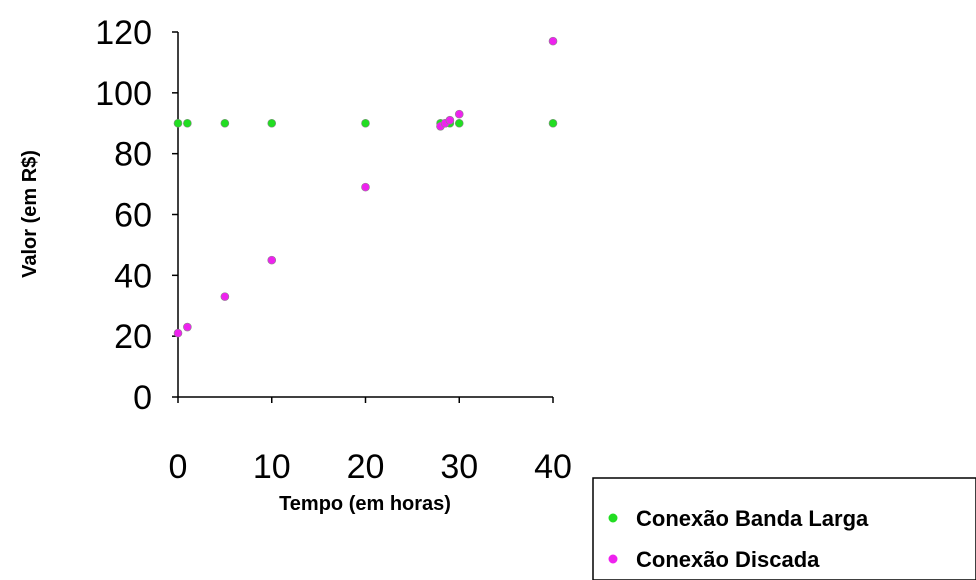 The height and width of the screenshot is (580, 976). I want to click on y-ticks: 0 20 40 60 80 100 120, so click(136, 215).